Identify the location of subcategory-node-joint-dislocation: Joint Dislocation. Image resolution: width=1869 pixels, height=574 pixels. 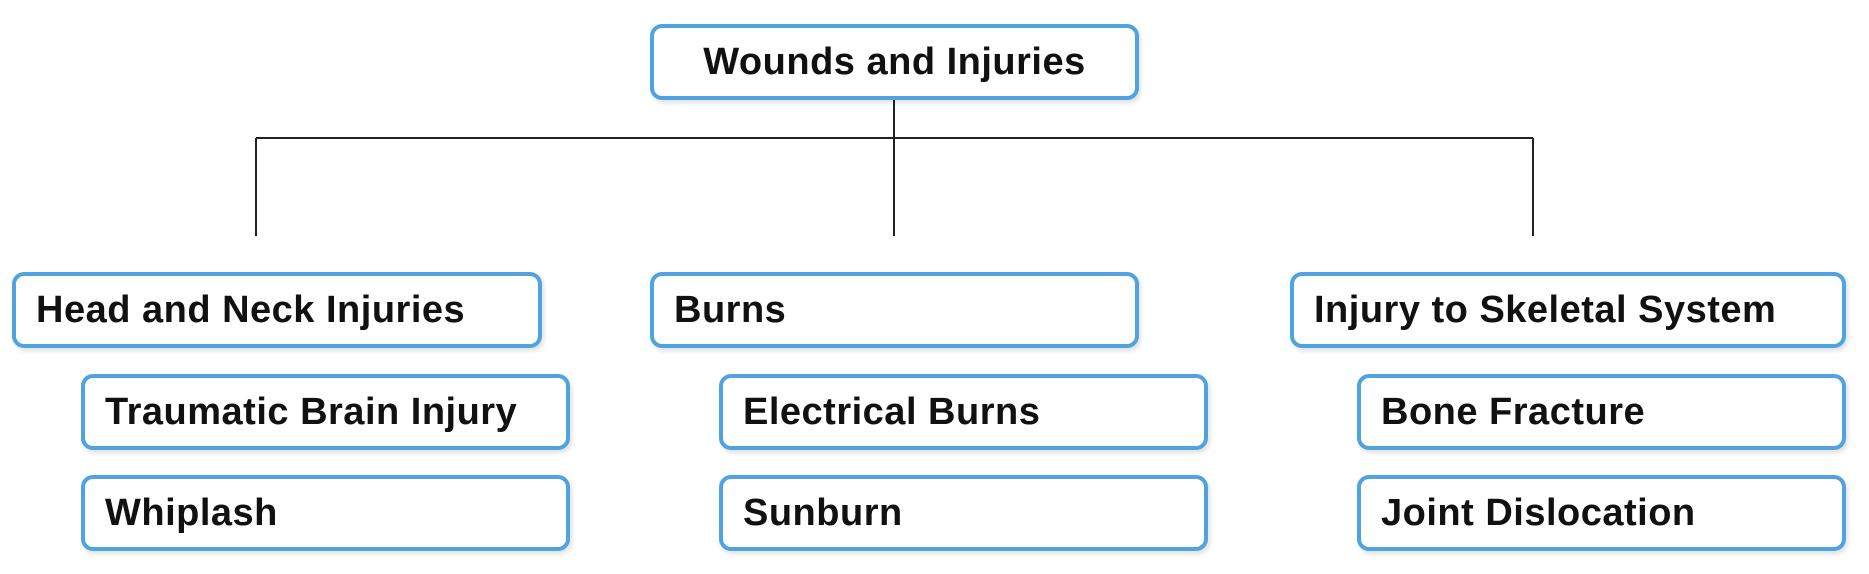
(1601, 513).